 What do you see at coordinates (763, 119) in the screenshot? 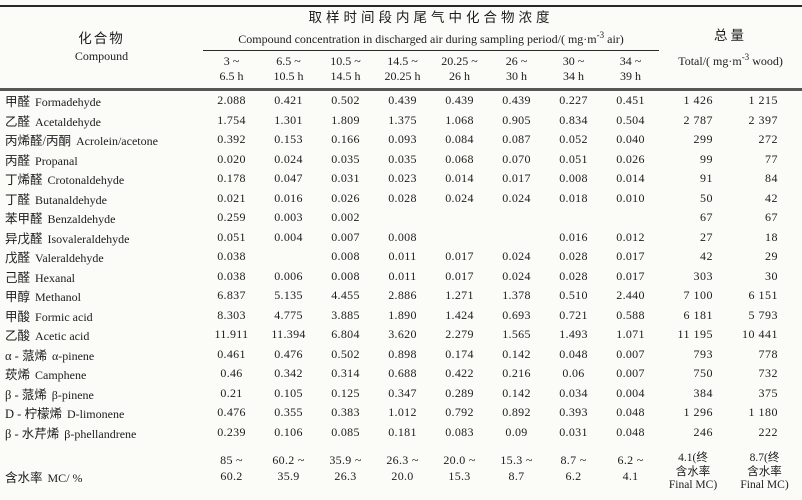
I see `total-wood-cell: 2 397` at bounding box center [763, 119].